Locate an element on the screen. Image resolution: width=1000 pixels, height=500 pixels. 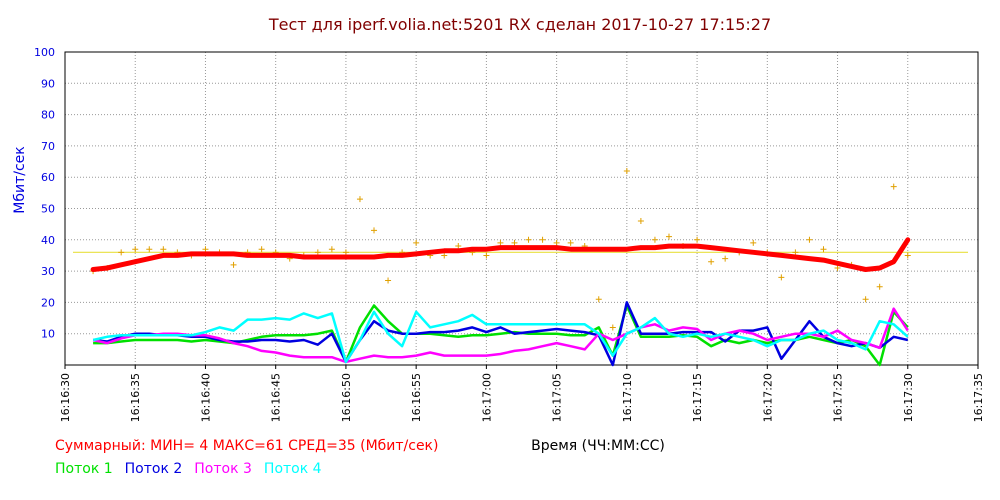
legend-entry: Поток 3 is located at coordinates (223, 469).